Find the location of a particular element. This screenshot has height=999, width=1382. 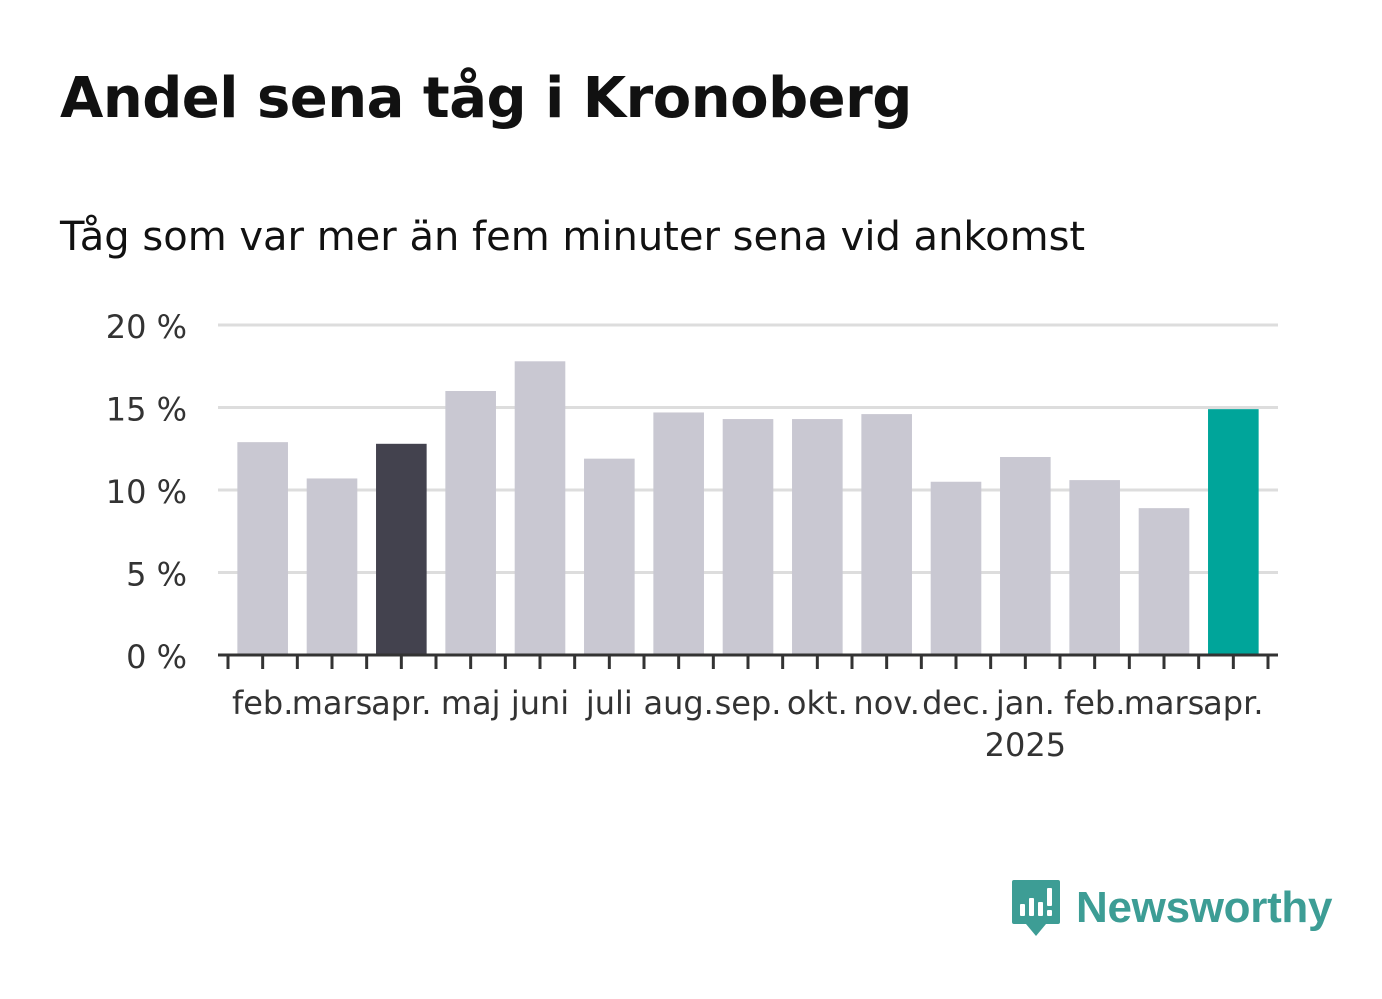

chart-title: Andel sena tåg i Kronoberg is located at coordinates (486, 98).